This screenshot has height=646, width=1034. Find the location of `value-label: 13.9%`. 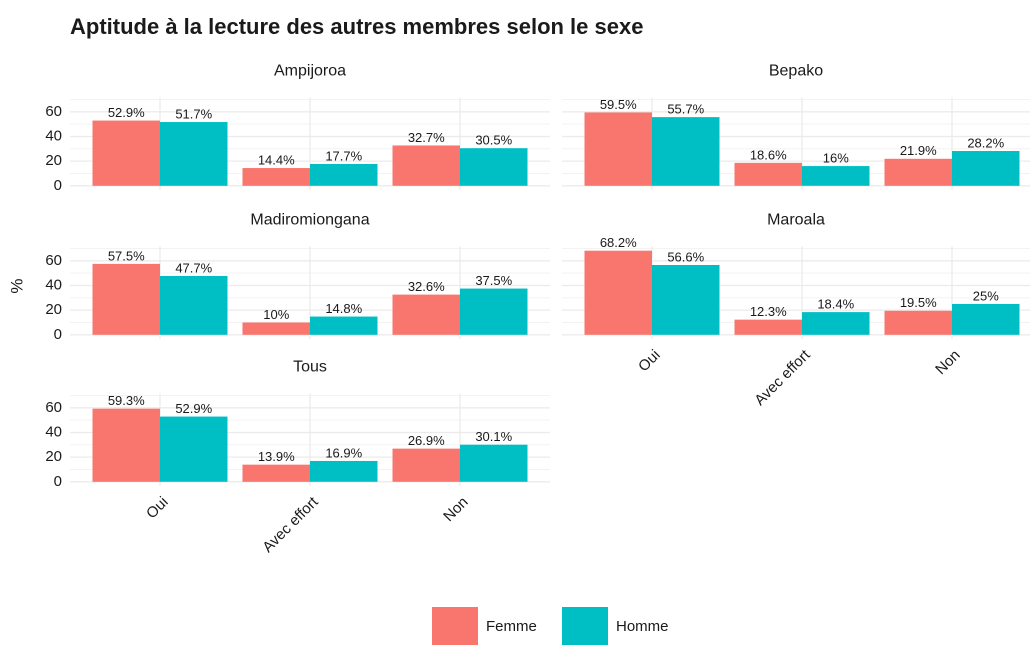

value-label: 13.9% is located at coordinates (276, 456).